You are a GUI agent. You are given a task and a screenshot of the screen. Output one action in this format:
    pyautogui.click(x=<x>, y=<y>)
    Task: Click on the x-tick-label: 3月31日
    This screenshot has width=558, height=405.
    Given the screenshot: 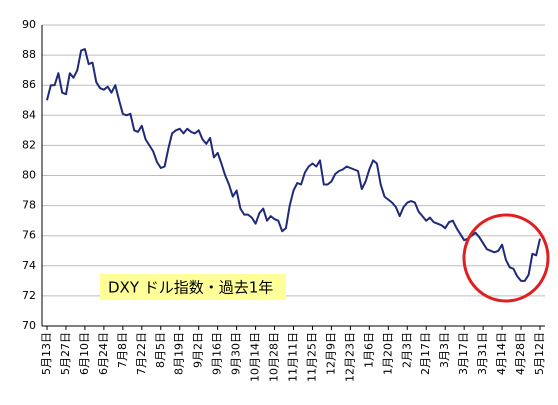 What is the action you would take?
    pyautogui.click(x=482, y=353)
    